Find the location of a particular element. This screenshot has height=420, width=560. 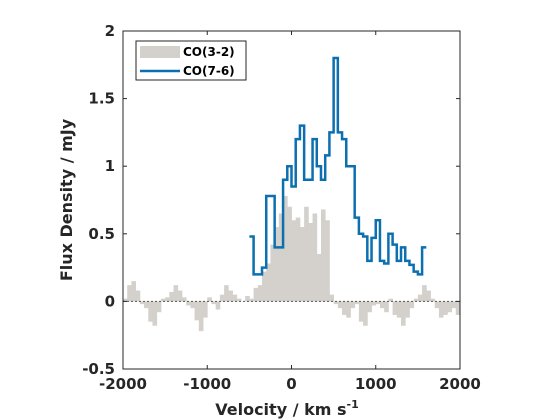

y-tick-label: -0.5 is located at coordinates (98, 369).